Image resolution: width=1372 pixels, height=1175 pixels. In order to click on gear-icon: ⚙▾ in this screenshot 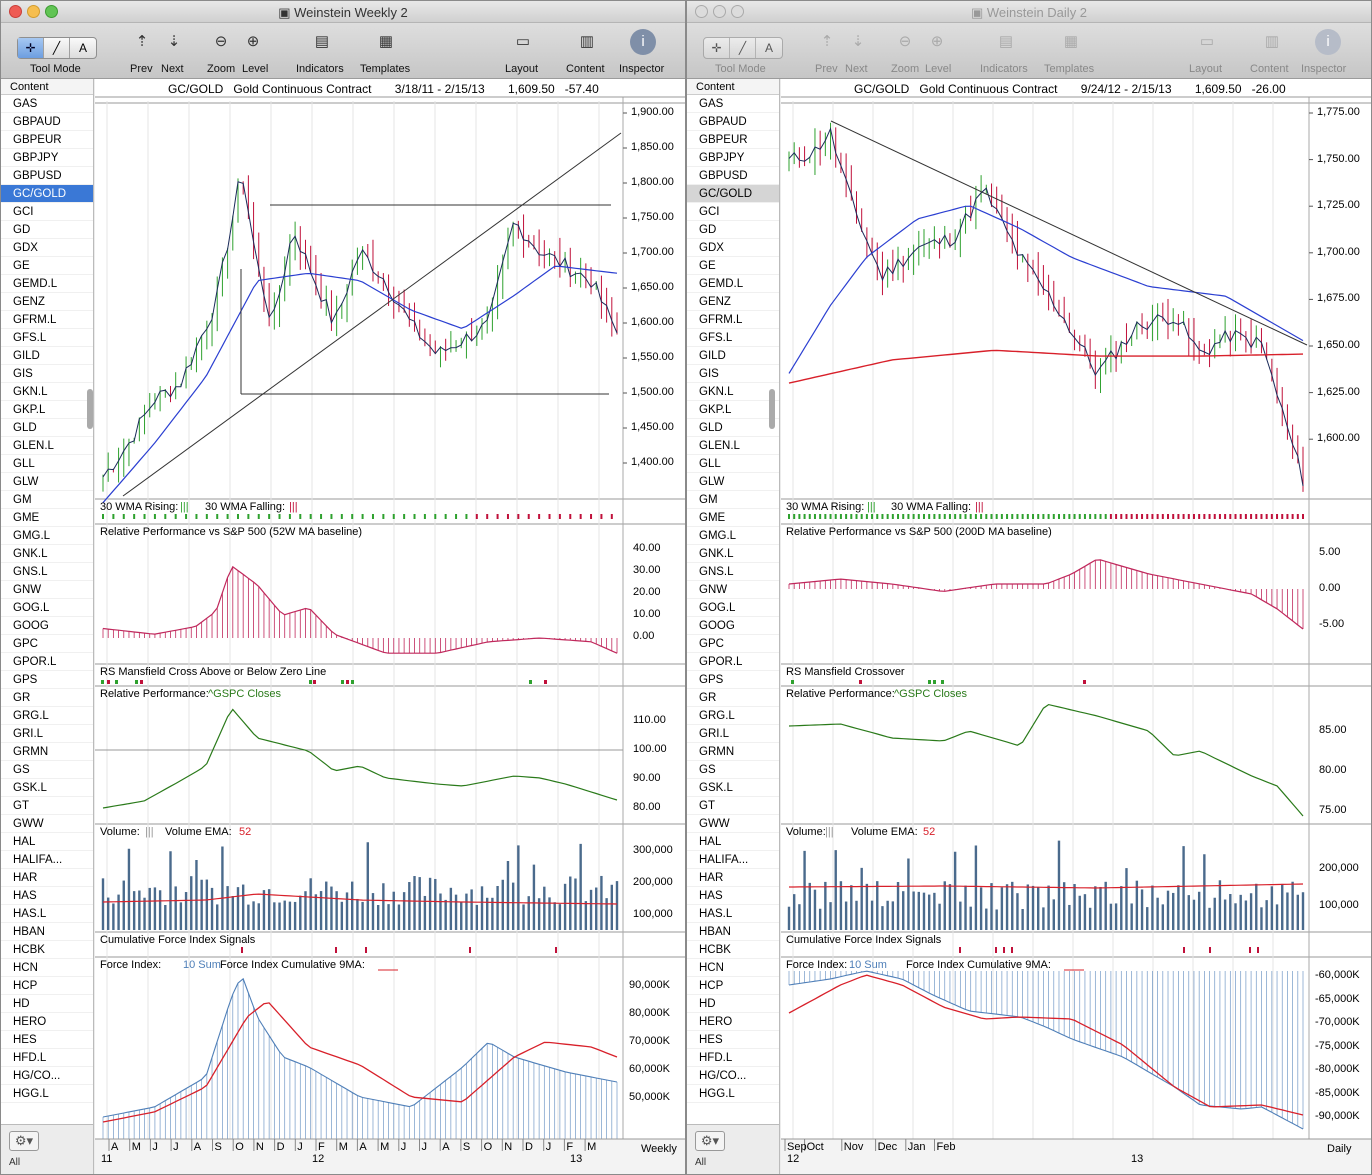, I will do `click(710, 1141)`.